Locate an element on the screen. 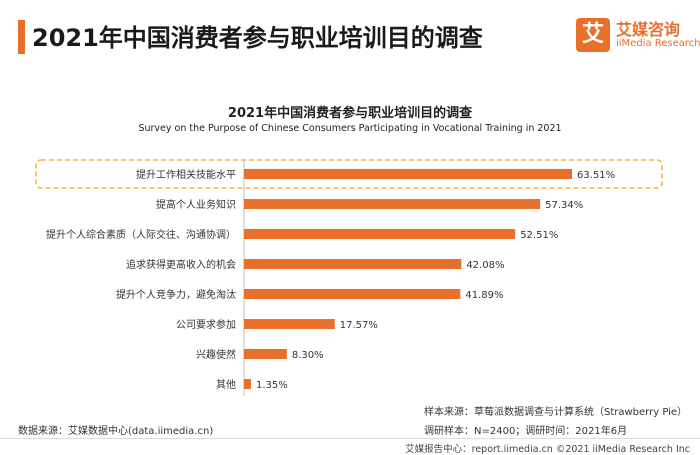  value-label: 8.30% is located at coordinates (308, 355).